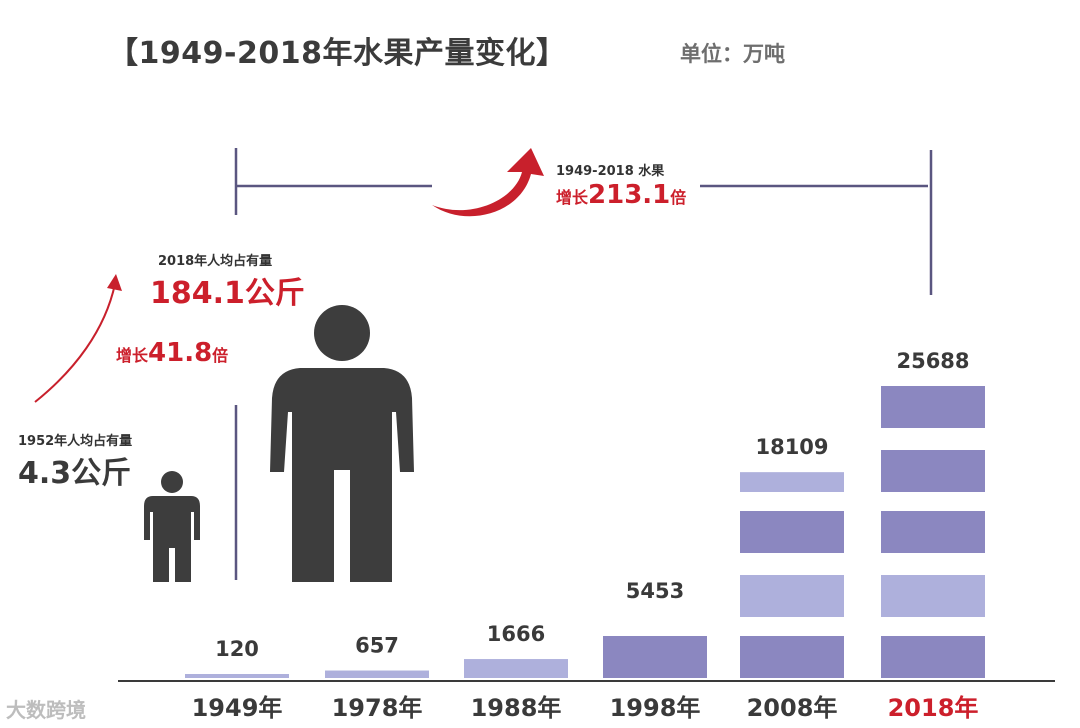 The height and width of the screenshot is (728, 1080). I want to click on growth-total-label: 增长213.1倍, so click(621, 195).